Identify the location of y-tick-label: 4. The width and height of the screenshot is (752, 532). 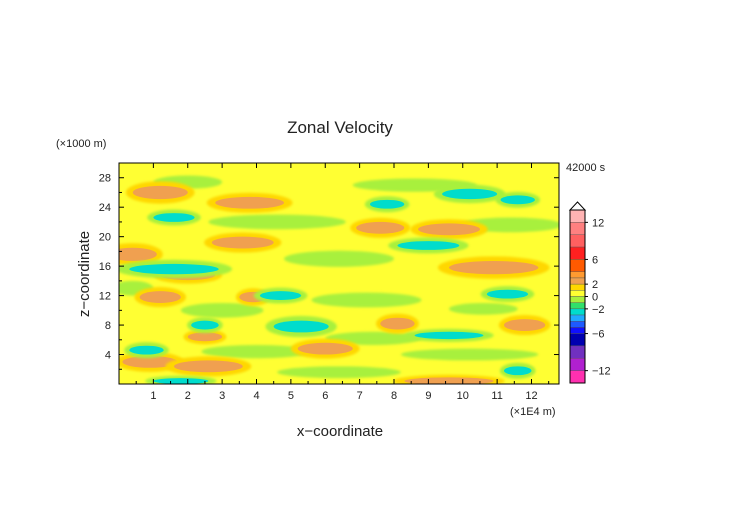
(108, 356).